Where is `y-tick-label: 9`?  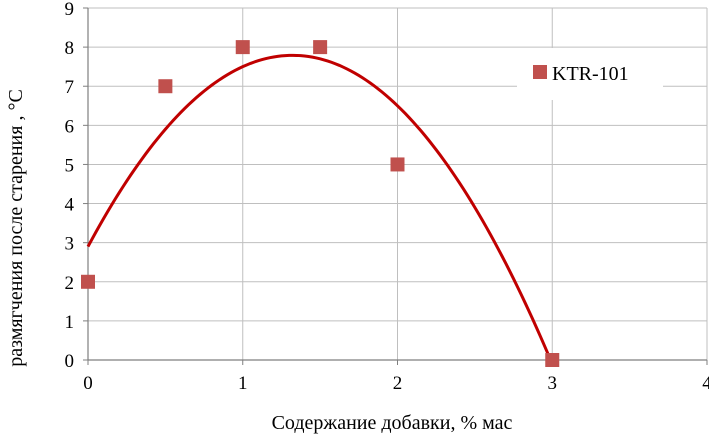 y-tick-label: 9 is located at coordinates (70, 10).